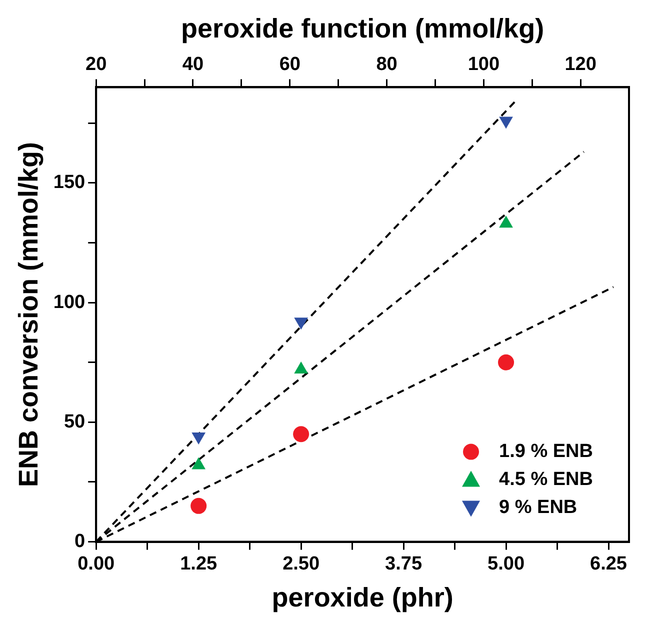 The image size is (655, 629). Describe the element at coordinates (96, 563) in the screenshot. I see `x-tick-label: 0.00` at that location.